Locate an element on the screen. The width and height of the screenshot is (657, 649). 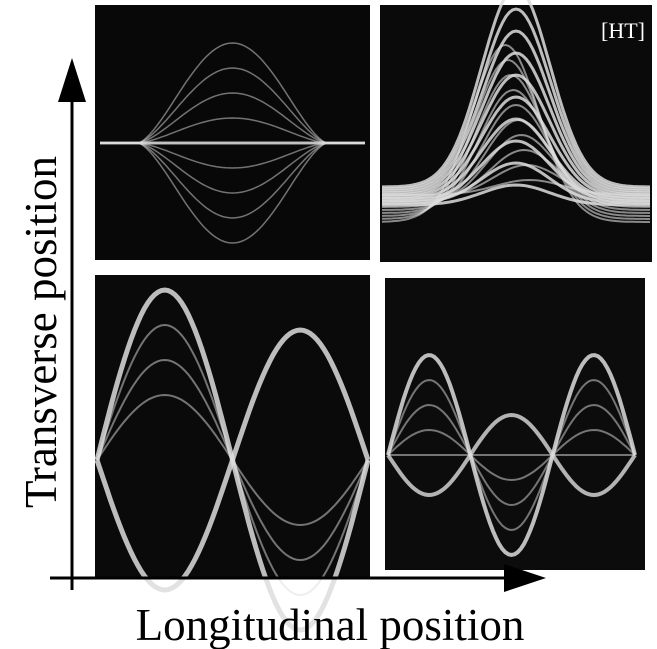
x-axis-label: Longitudinal position is located at coordinates (330, 624).